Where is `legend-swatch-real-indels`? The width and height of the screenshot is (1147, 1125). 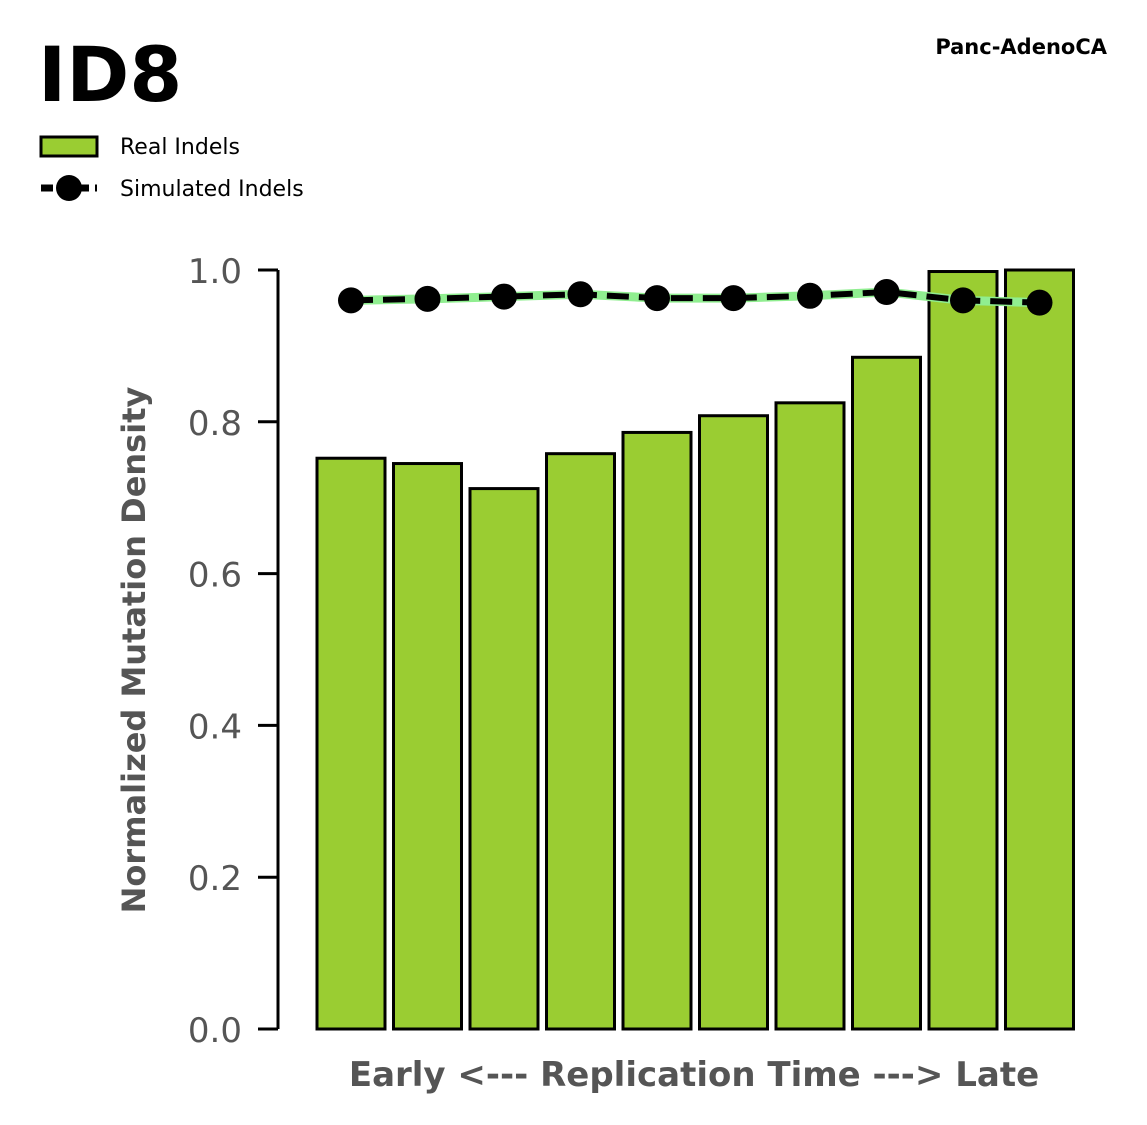
legend-swatch-real-indels is located at coordinates (69, 146).